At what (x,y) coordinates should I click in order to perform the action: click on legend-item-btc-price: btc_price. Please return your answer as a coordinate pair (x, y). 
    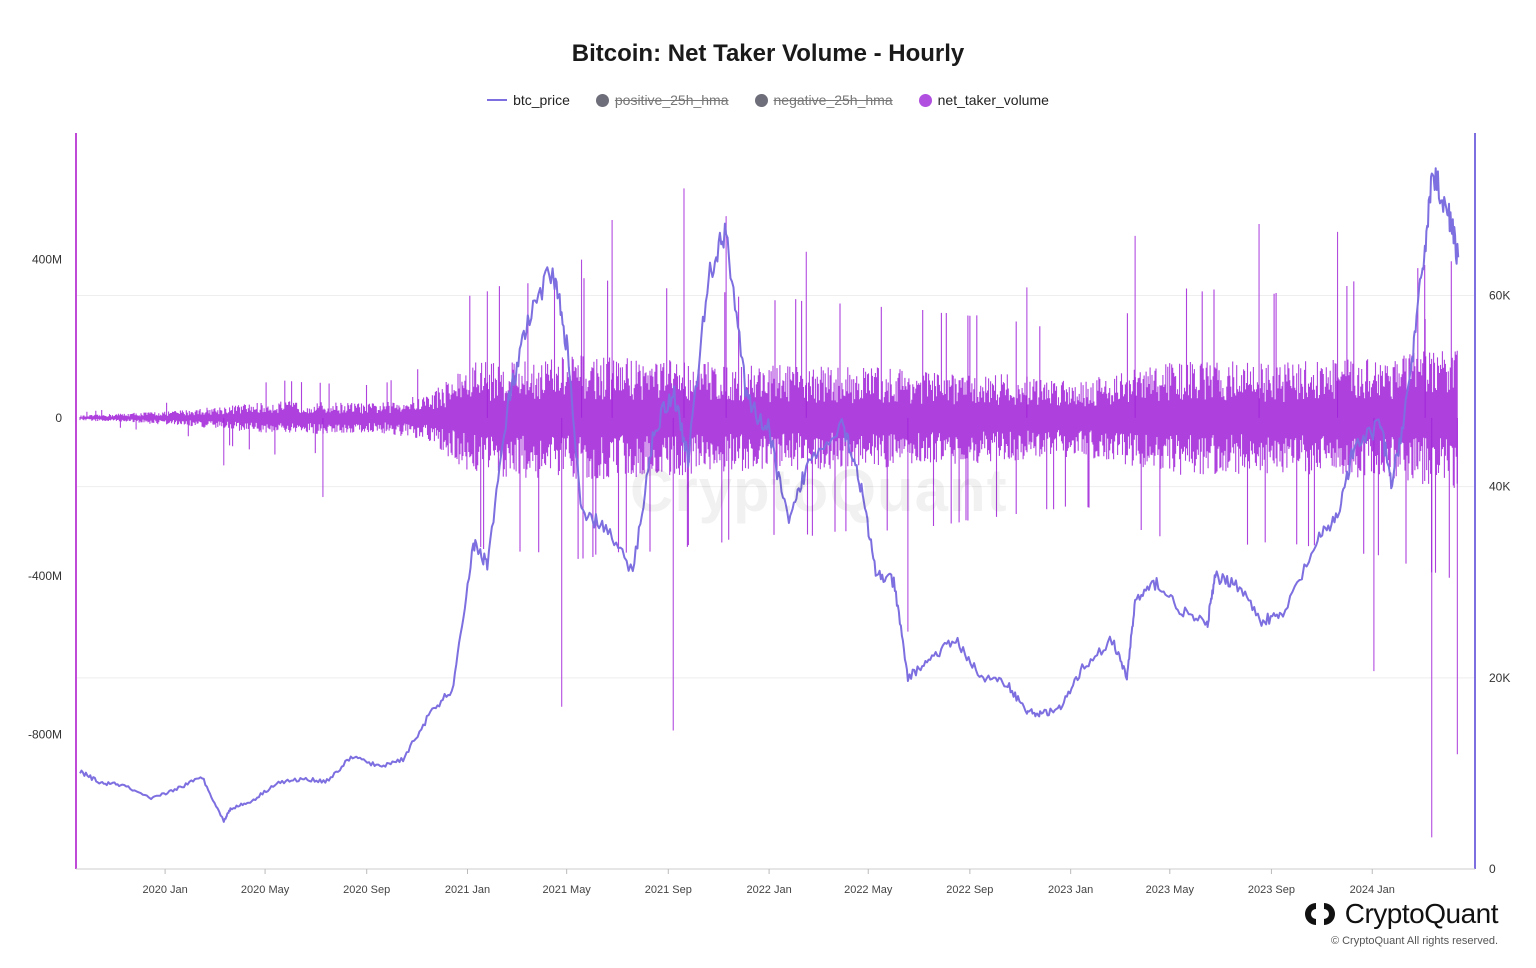
    Looking at the image, I should click on (528, 100).